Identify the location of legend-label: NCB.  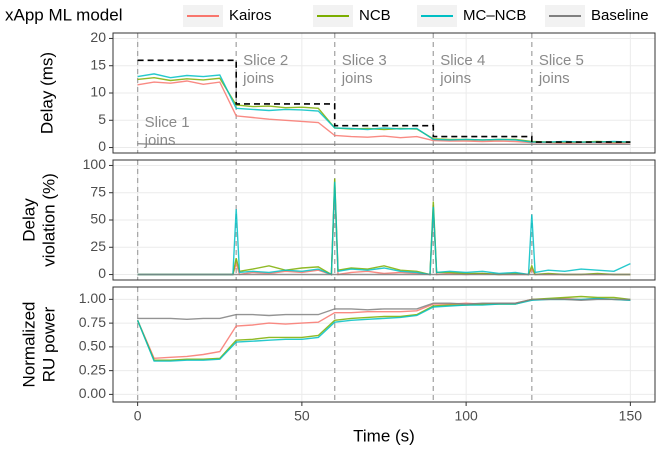
(375, 15).